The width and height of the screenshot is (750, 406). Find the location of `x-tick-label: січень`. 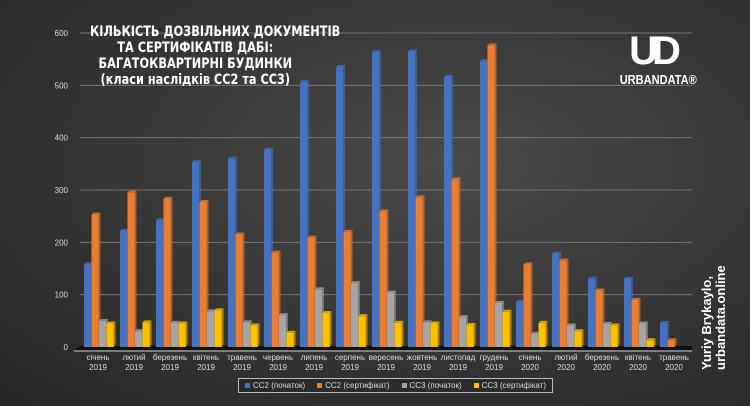

x-tick-label: січень is located at coordinates (530, 357).